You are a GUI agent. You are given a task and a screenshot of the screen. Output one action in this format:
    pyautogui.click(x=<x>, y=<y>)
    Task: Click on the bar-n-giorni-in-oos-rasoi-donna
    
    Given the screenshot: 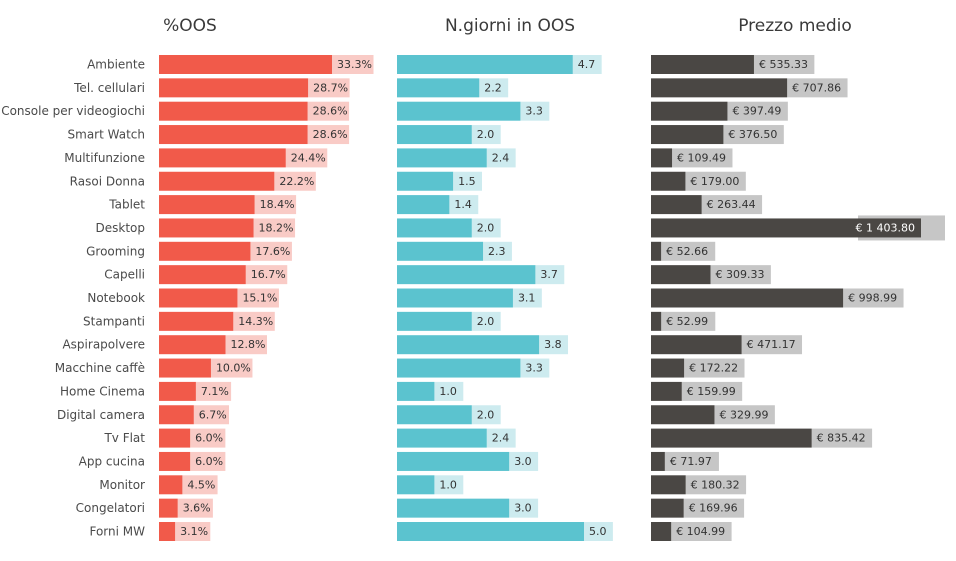 What is the action you would take?
    pyautogui.click(x=425, y=181)
    